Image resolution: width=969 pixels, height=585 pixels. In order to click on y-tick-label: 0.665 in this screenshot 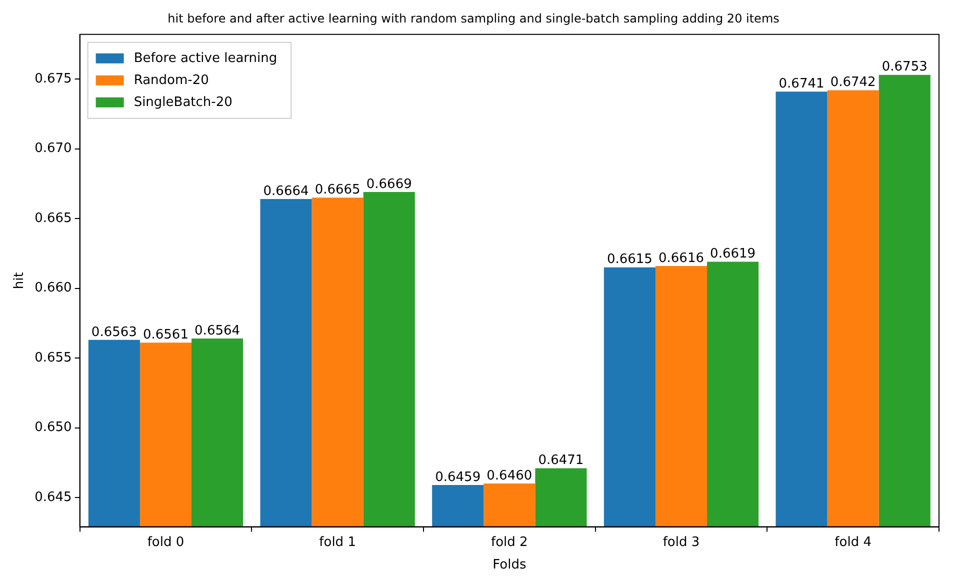, I will do `click(53, 218)`.